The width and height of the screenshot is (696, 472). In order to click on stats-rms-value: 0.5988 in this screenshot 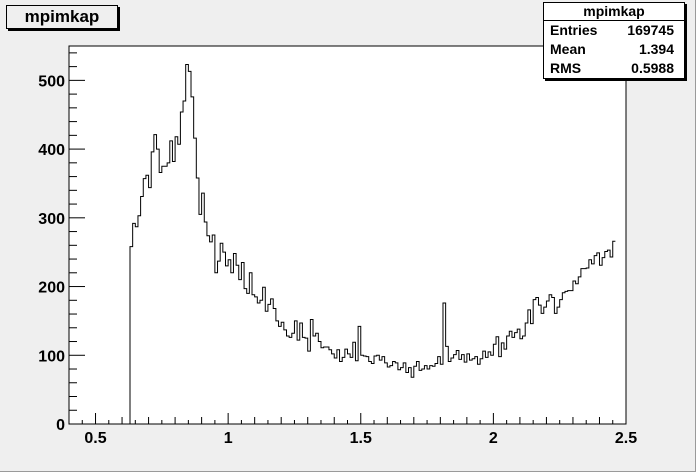, I will do `click(652, 68)`.